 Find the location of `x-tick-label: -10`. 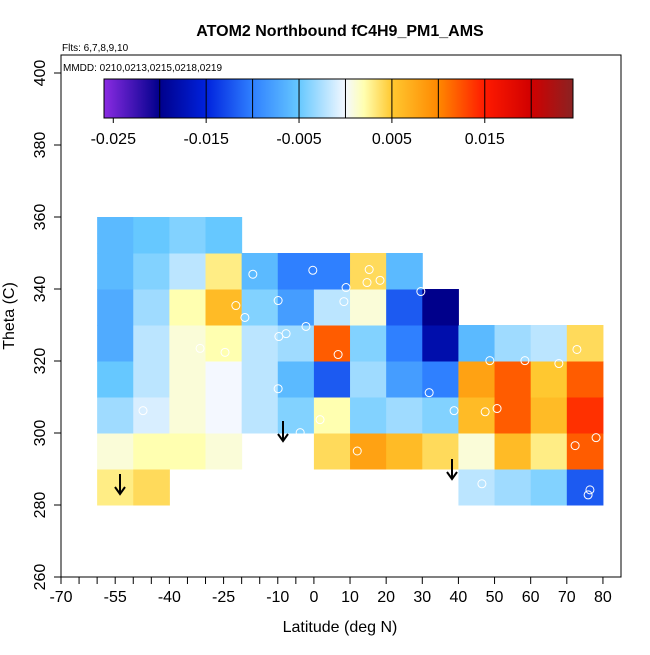

x-tick-label: -10 is located at coordinates (277, 597).